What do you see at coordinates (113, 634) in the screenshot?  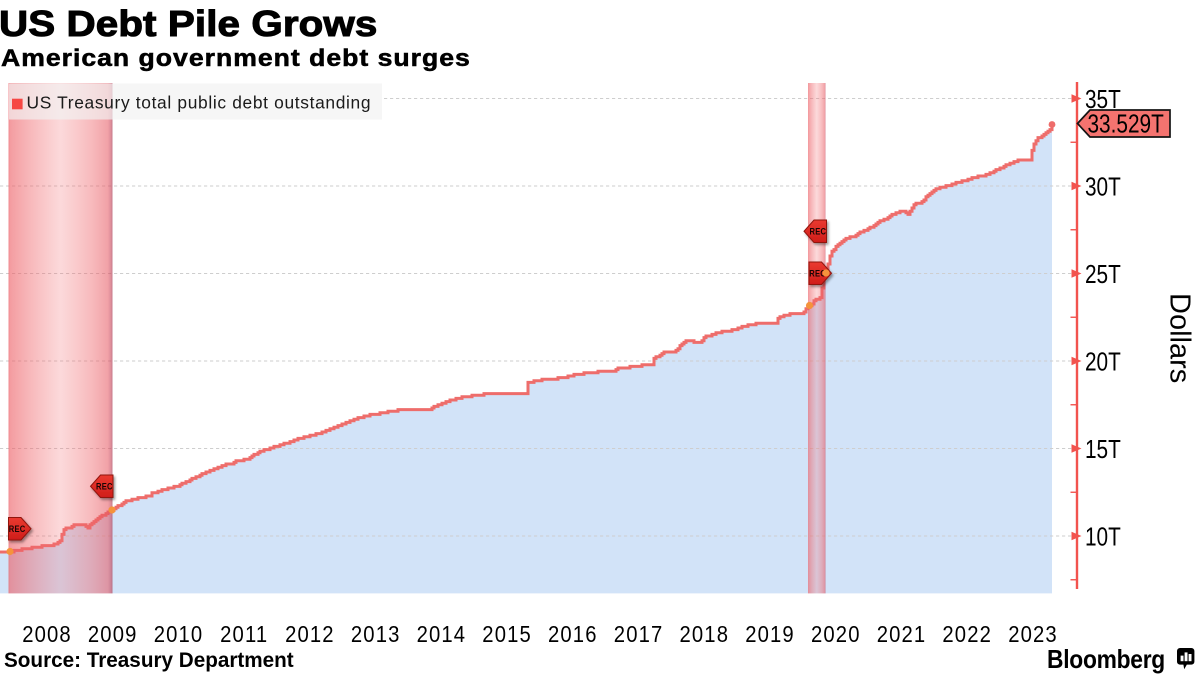 I see `svg-text: 2009` at bounding box center [113, 634].